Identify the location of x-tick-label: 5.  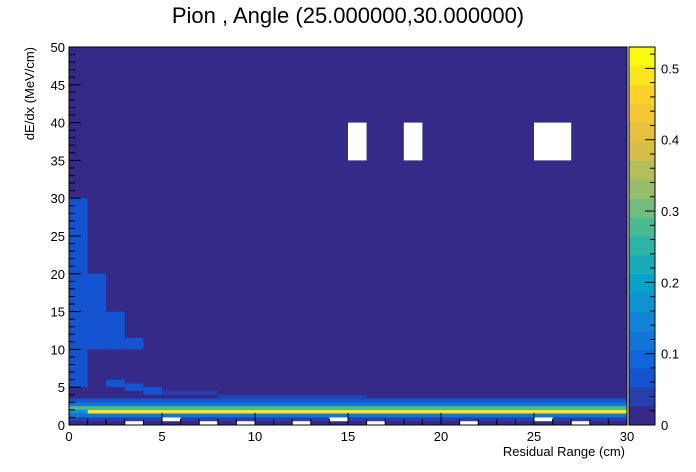
(161, 436).